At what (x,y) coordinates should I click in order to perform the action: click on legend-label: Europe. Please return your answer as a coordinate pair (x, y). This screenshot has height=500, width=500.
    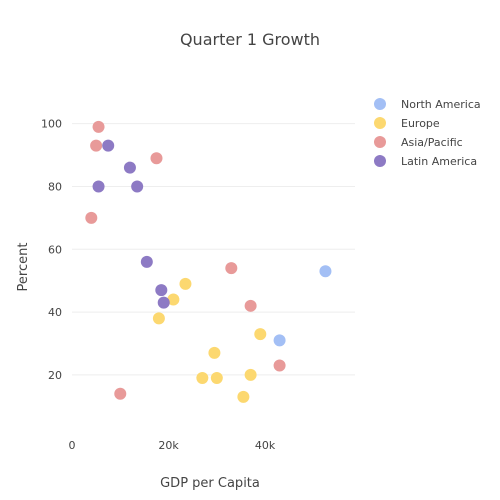
    Looking at the image, I should click on (420, 123).